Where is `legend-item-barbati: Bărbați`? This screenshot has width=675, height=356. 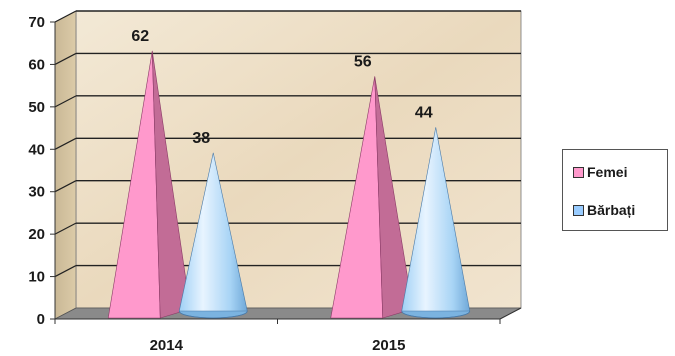 legend-item-barbati: Bărbați is located at coordinates (604, 210).